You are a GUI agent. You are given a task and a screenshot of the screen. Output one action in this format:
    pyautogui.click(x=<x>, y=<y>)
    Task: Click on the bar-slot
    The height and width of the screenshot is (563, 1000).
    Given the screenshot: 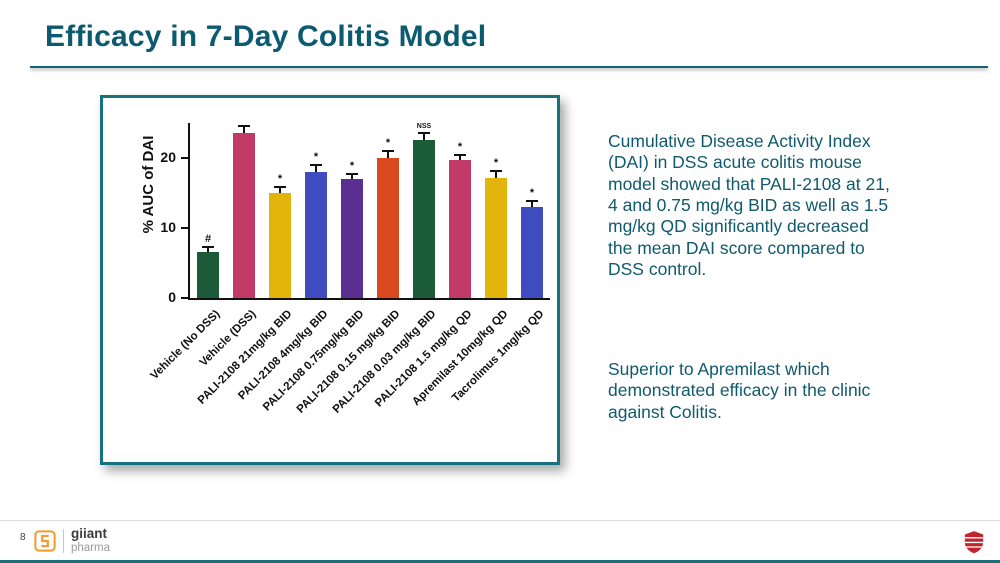 What is the action you would take?
    pyautogui.click(x=244, y=210)
    